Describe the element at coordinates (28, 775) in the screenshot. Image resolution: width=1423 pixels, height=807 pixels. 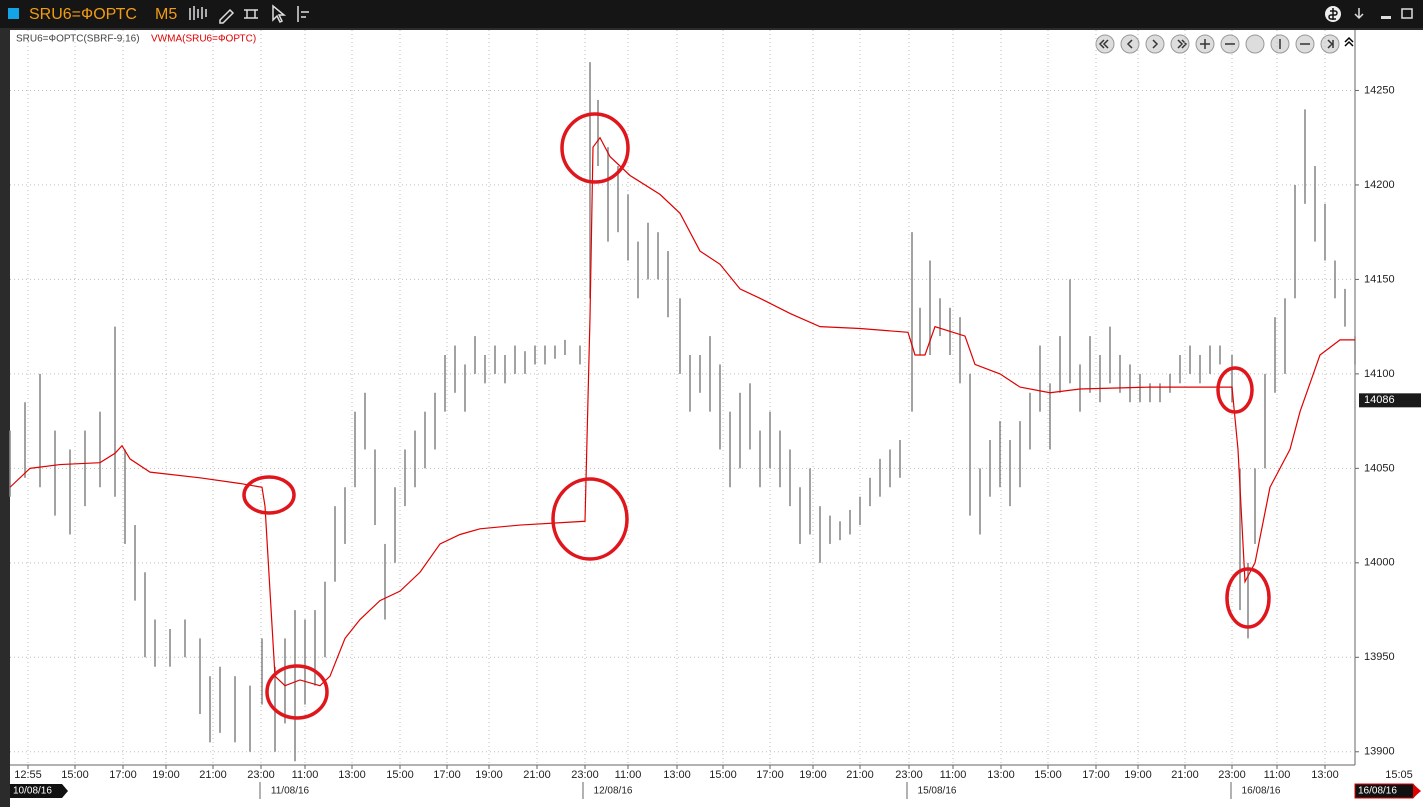
I see `x-tick-label: 12:55` at that location.